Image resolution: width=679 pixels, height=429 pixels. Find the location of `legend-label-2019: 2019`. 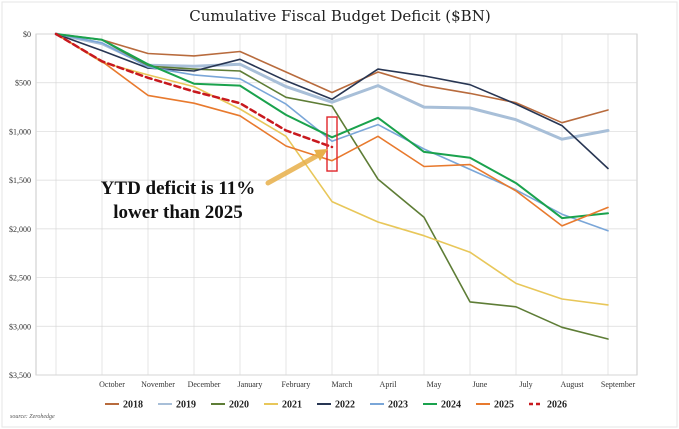

legend-label-2019: 2019 is located at coordinates (186, 405).